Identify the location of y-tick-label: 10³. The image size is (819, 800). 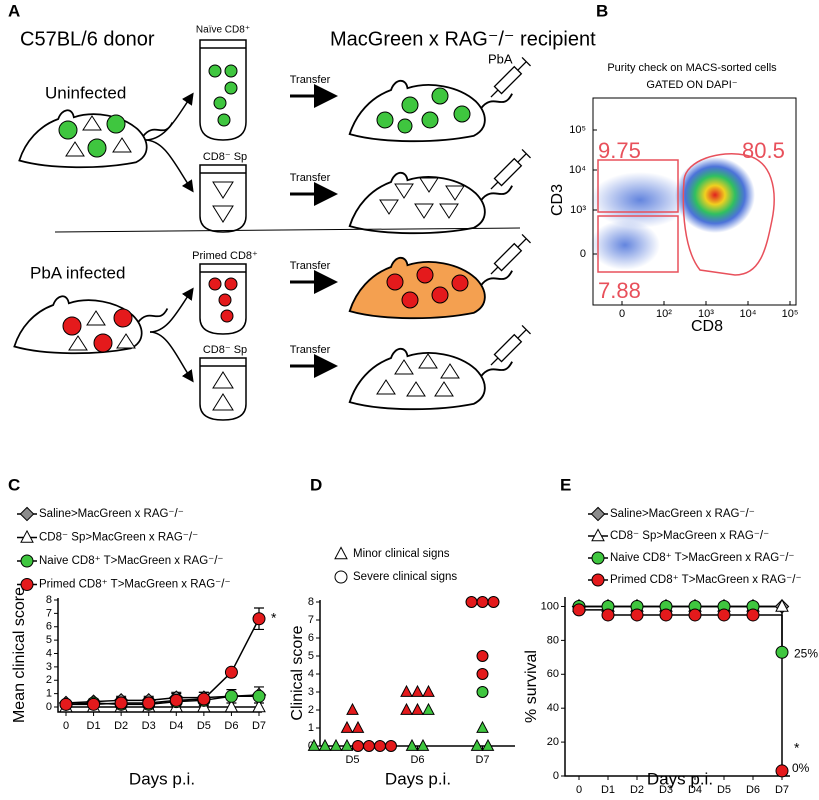
(578, 210).